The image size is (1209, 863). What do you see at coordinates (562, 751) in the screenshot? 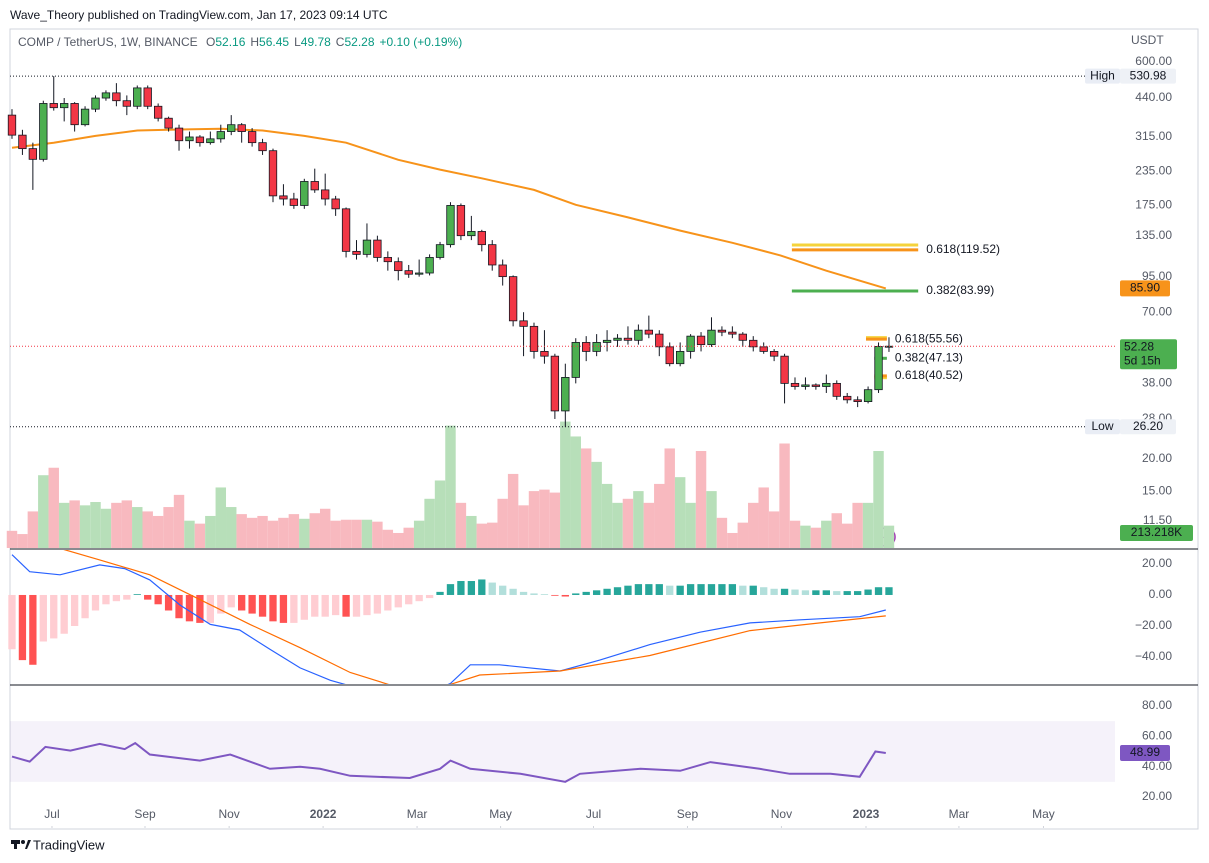
I see `rsi-band` at bounding box center [562, 751].